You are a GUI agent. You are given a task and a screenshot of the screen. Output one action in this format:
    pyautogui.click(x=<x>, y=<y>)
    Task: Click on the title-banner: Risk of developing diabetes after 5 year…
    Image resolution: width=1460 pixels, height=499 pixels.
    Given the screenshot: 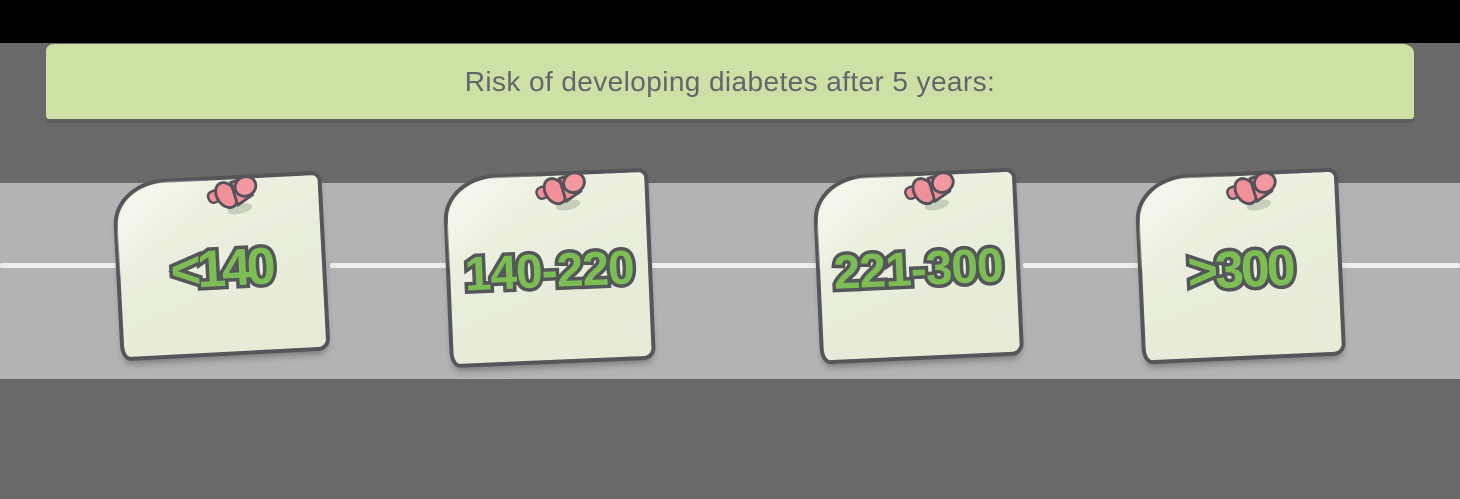 What is the action you would take?
    pyautogui.click(x=730, y=81)
    